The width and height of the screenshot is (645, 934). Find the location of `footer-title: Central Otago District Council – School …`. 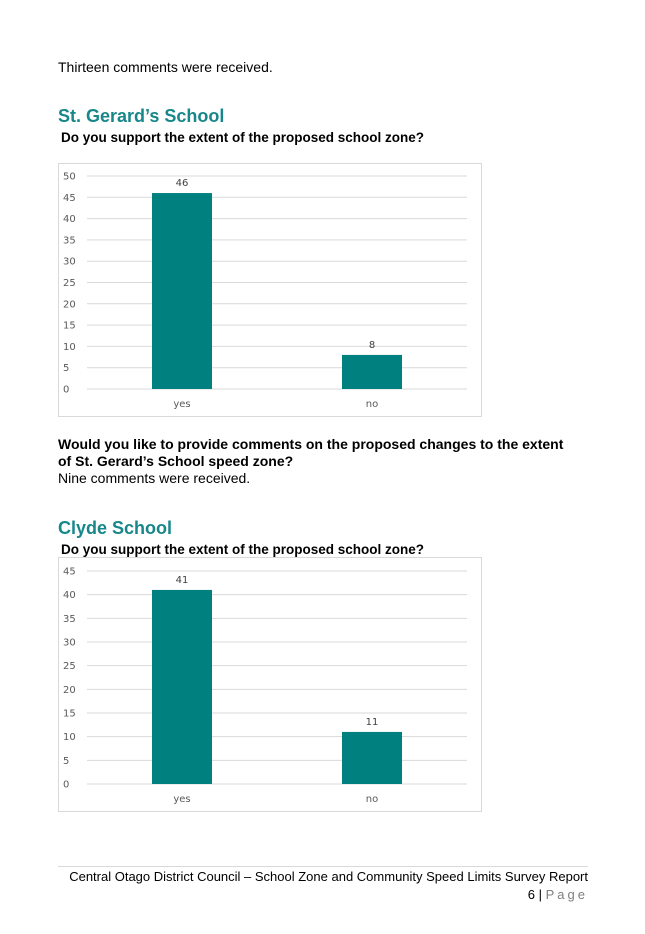

footer-title: Central Otago District Council – School … is located at coordinates (328, 876).